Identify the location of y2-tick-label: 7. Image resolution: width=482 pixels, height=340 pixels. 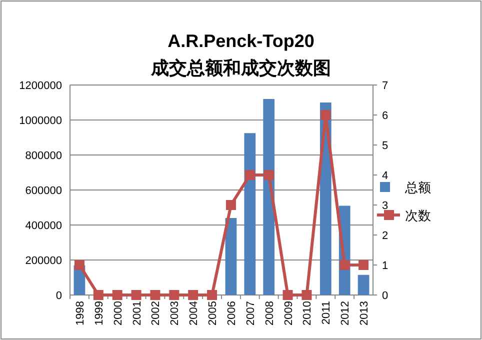
(385, 86).